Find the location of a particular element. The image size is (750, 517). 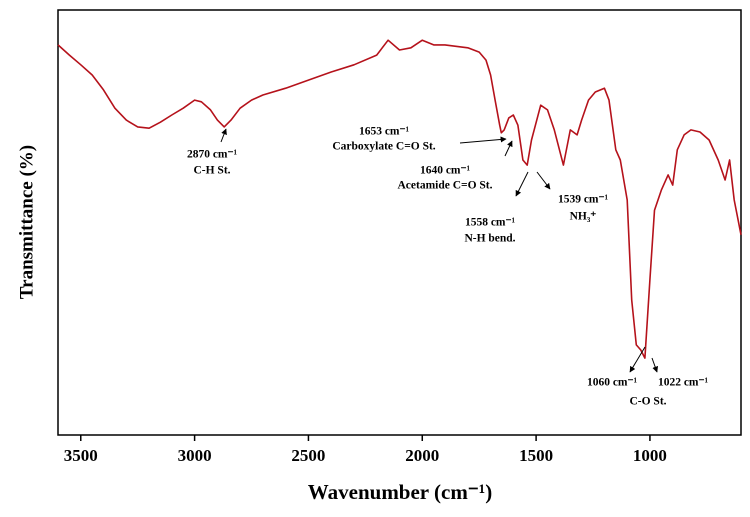

annotation-text: 1640 cm⁻¹ is located at coordinates (445, 171).